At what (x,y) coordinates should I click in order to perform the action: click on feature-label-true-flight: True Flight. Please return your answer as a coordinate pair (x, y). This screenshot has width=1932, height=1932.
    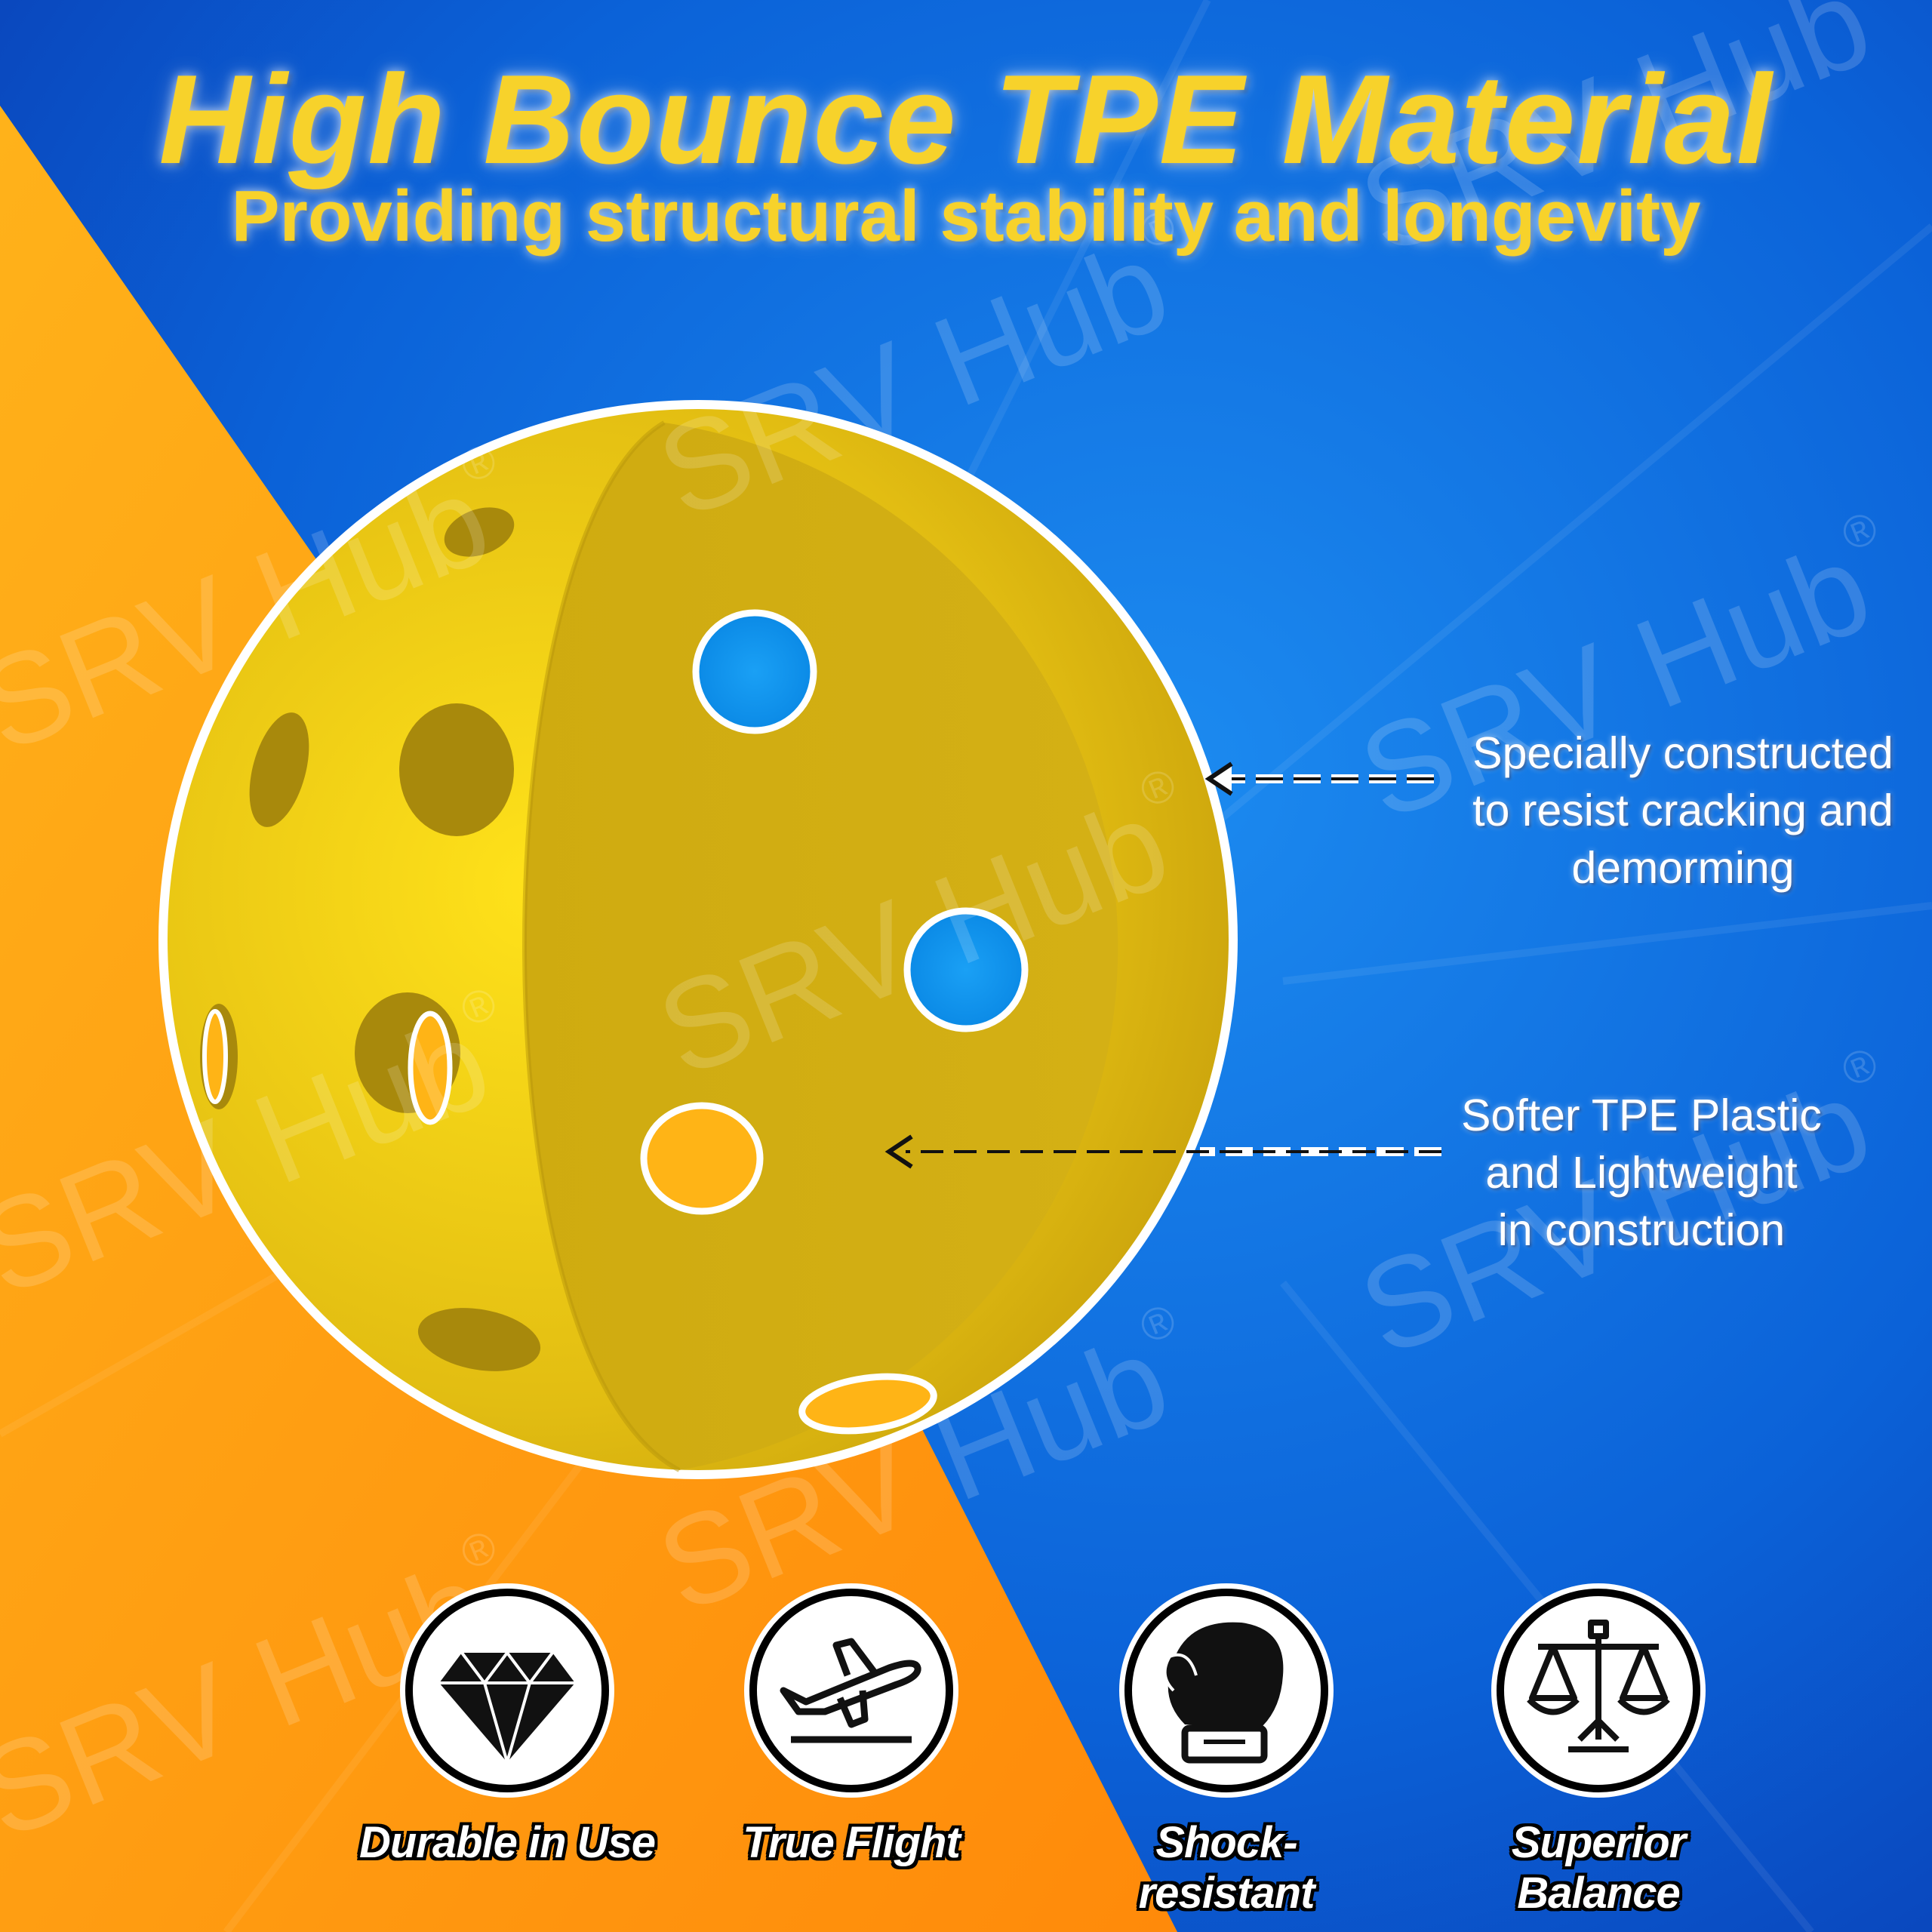
    Looking at the image, I should click on (852, 1842).